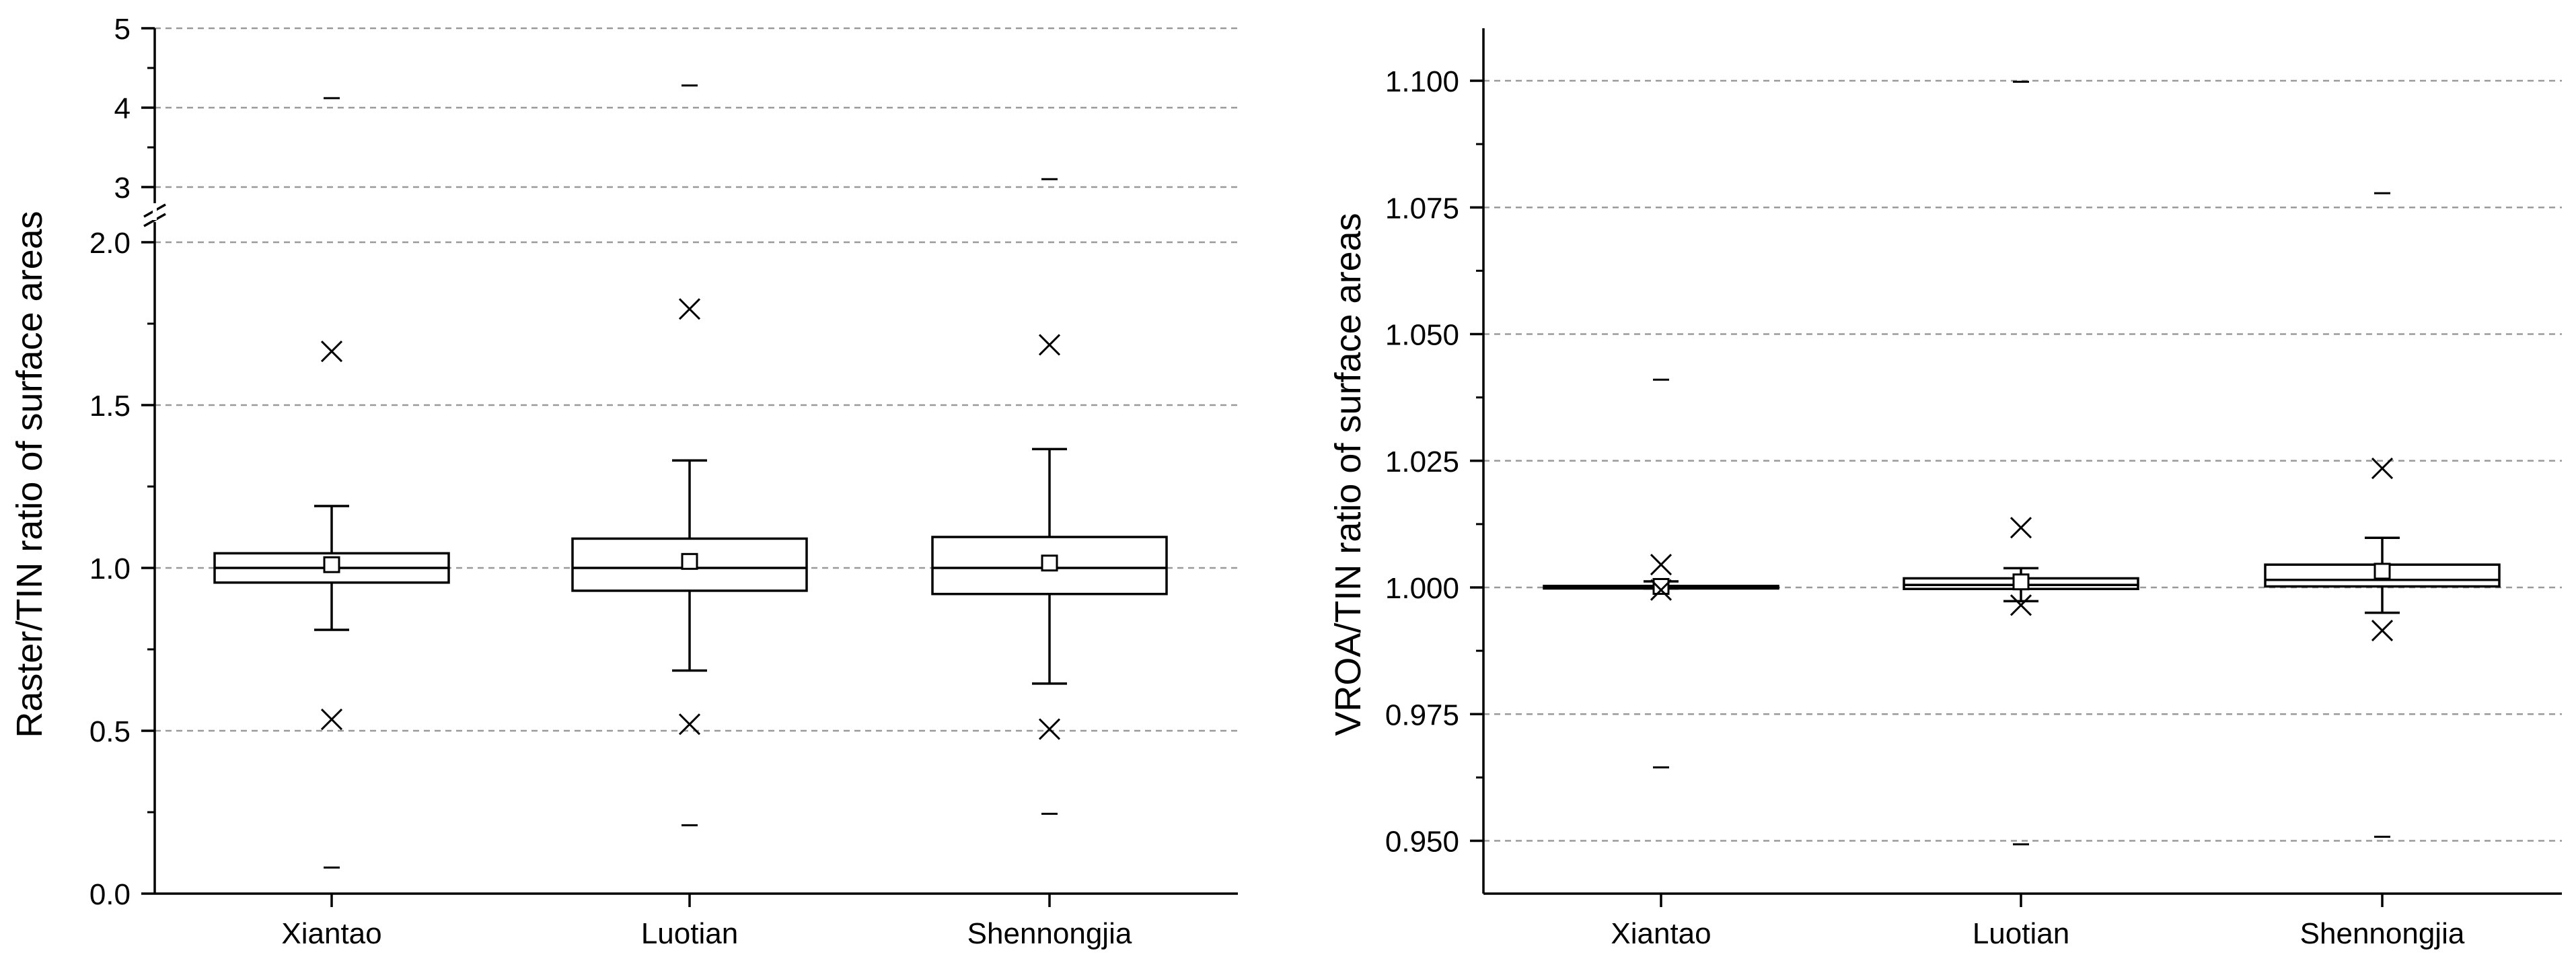 The height and width of the screenshot is (971, 2576). I want to click on left-chart-mean-marker-luotian, so click(689, 561).